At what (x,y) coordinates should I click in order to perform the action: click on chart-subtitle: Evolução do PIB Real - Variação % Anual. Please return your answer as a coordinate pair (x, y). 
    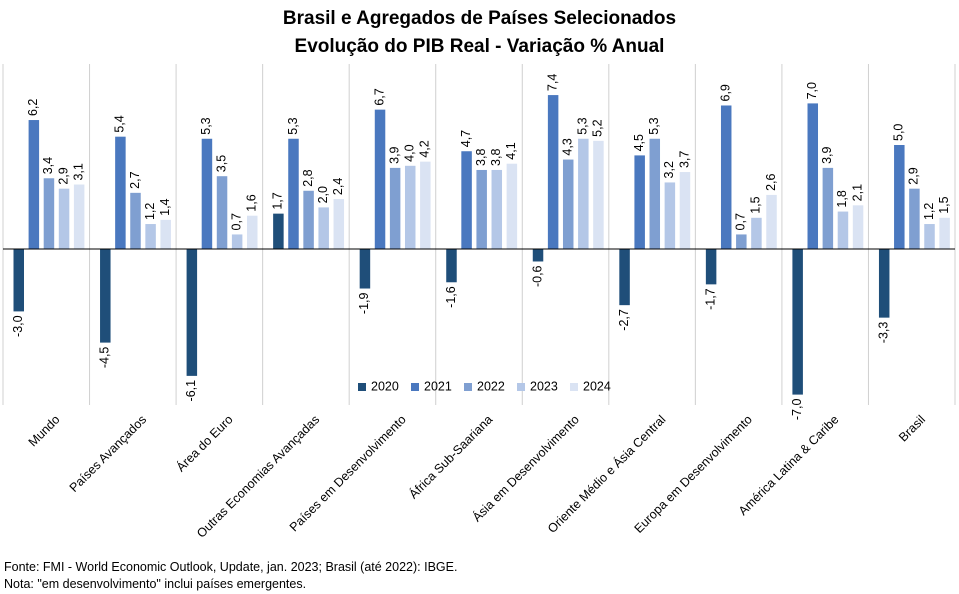
    Looking at the image, I should click on (479, 46).